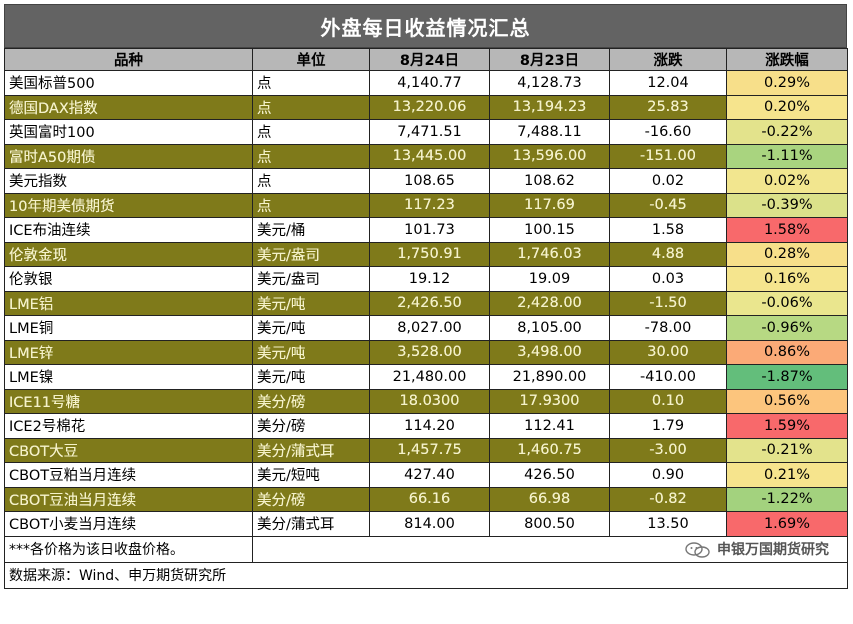  I want to click on change-cell: -0.45, so click(668, 205).